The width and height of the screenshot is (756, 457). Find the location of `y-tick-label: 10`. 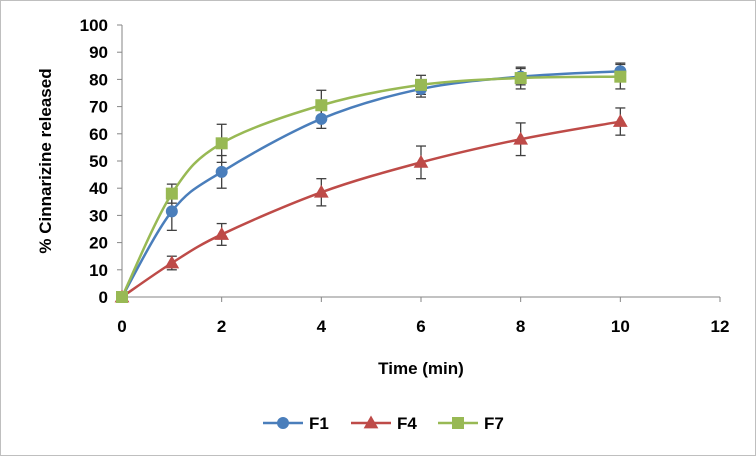

y-tick-label: 10 is located at coordinates (98, 270).